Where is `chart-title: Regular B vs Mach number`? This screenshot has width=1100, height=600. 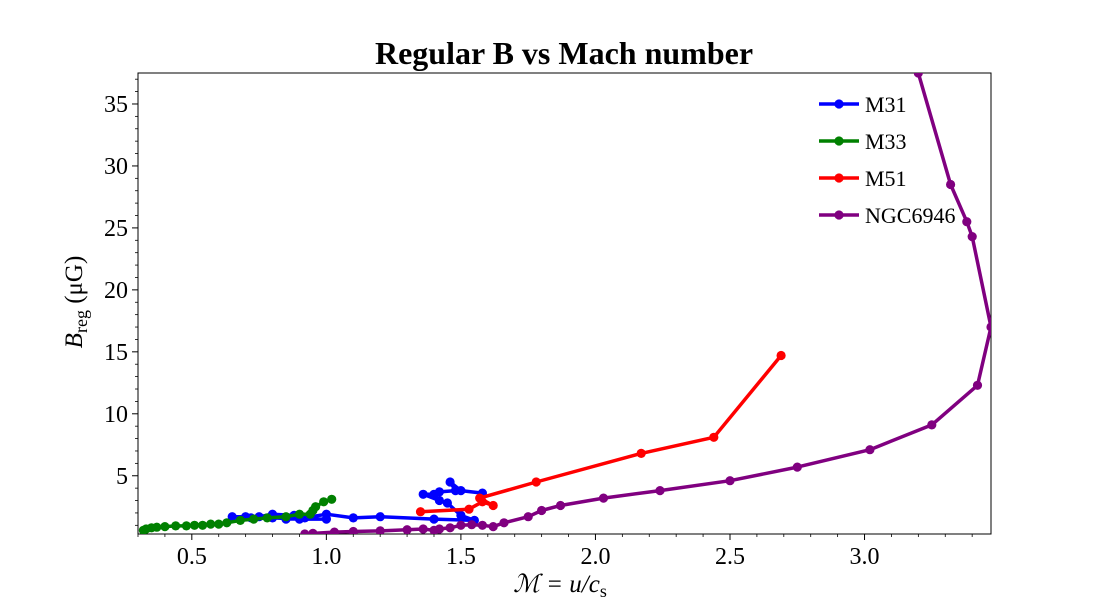 chart-title: Regular B vs Mach number is located at coordinates (564, 53).